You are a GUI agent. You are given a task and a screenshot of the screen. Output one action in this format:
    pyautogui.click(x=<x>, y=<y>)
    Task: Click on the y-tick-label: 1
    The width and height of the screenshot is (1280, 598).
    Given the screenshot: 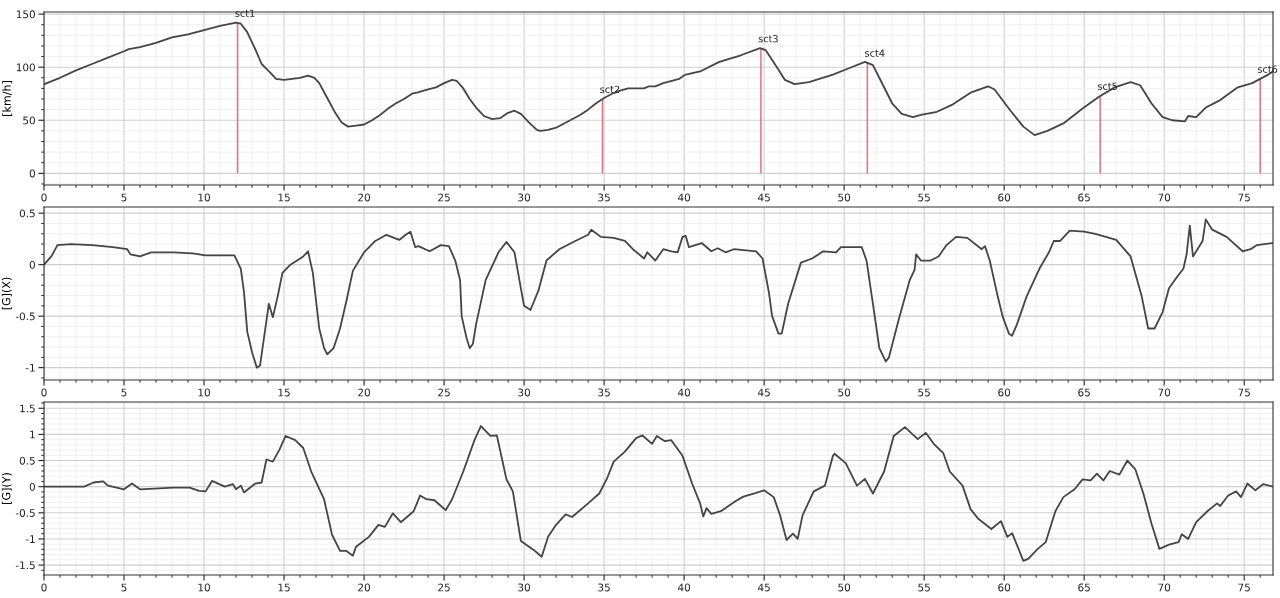 What is the action you would take?
    pyautogui.click(x=32, y=434)
    